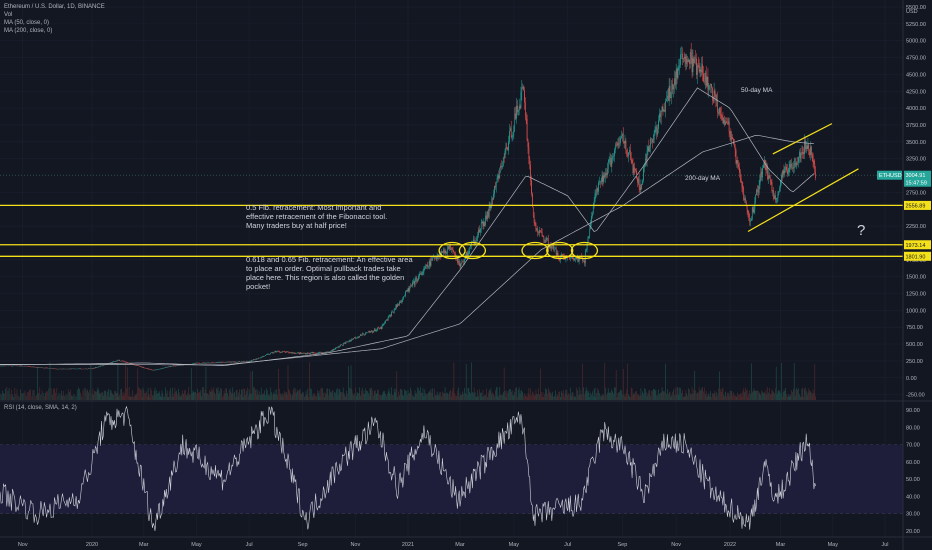  Describe the element at coordinates (40, 408) in the screenshot. I see `rsi-legend: RSI (14, close, SMA, 14, 2)` at that location.